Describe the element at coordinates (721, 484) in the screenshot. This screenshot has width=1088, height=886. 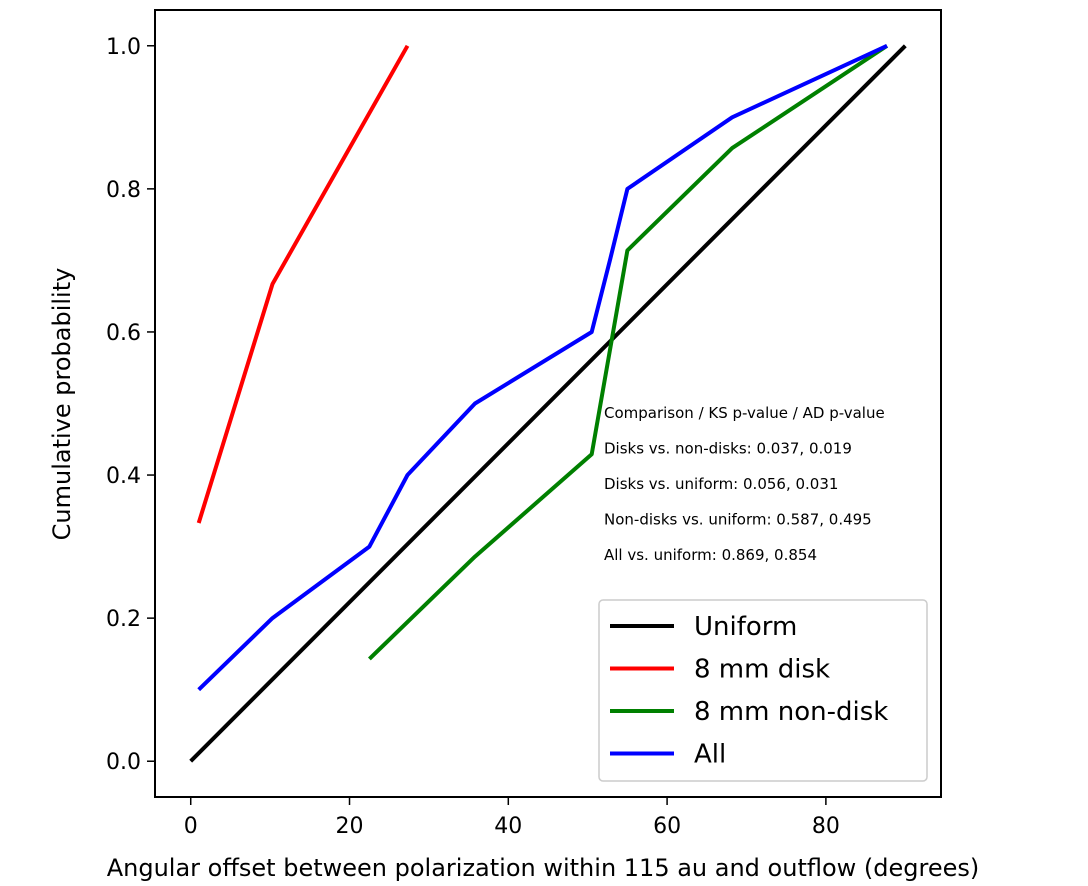
I see `annotation-line: Disks vs. uniform: 0.056, 0.031` at that location.